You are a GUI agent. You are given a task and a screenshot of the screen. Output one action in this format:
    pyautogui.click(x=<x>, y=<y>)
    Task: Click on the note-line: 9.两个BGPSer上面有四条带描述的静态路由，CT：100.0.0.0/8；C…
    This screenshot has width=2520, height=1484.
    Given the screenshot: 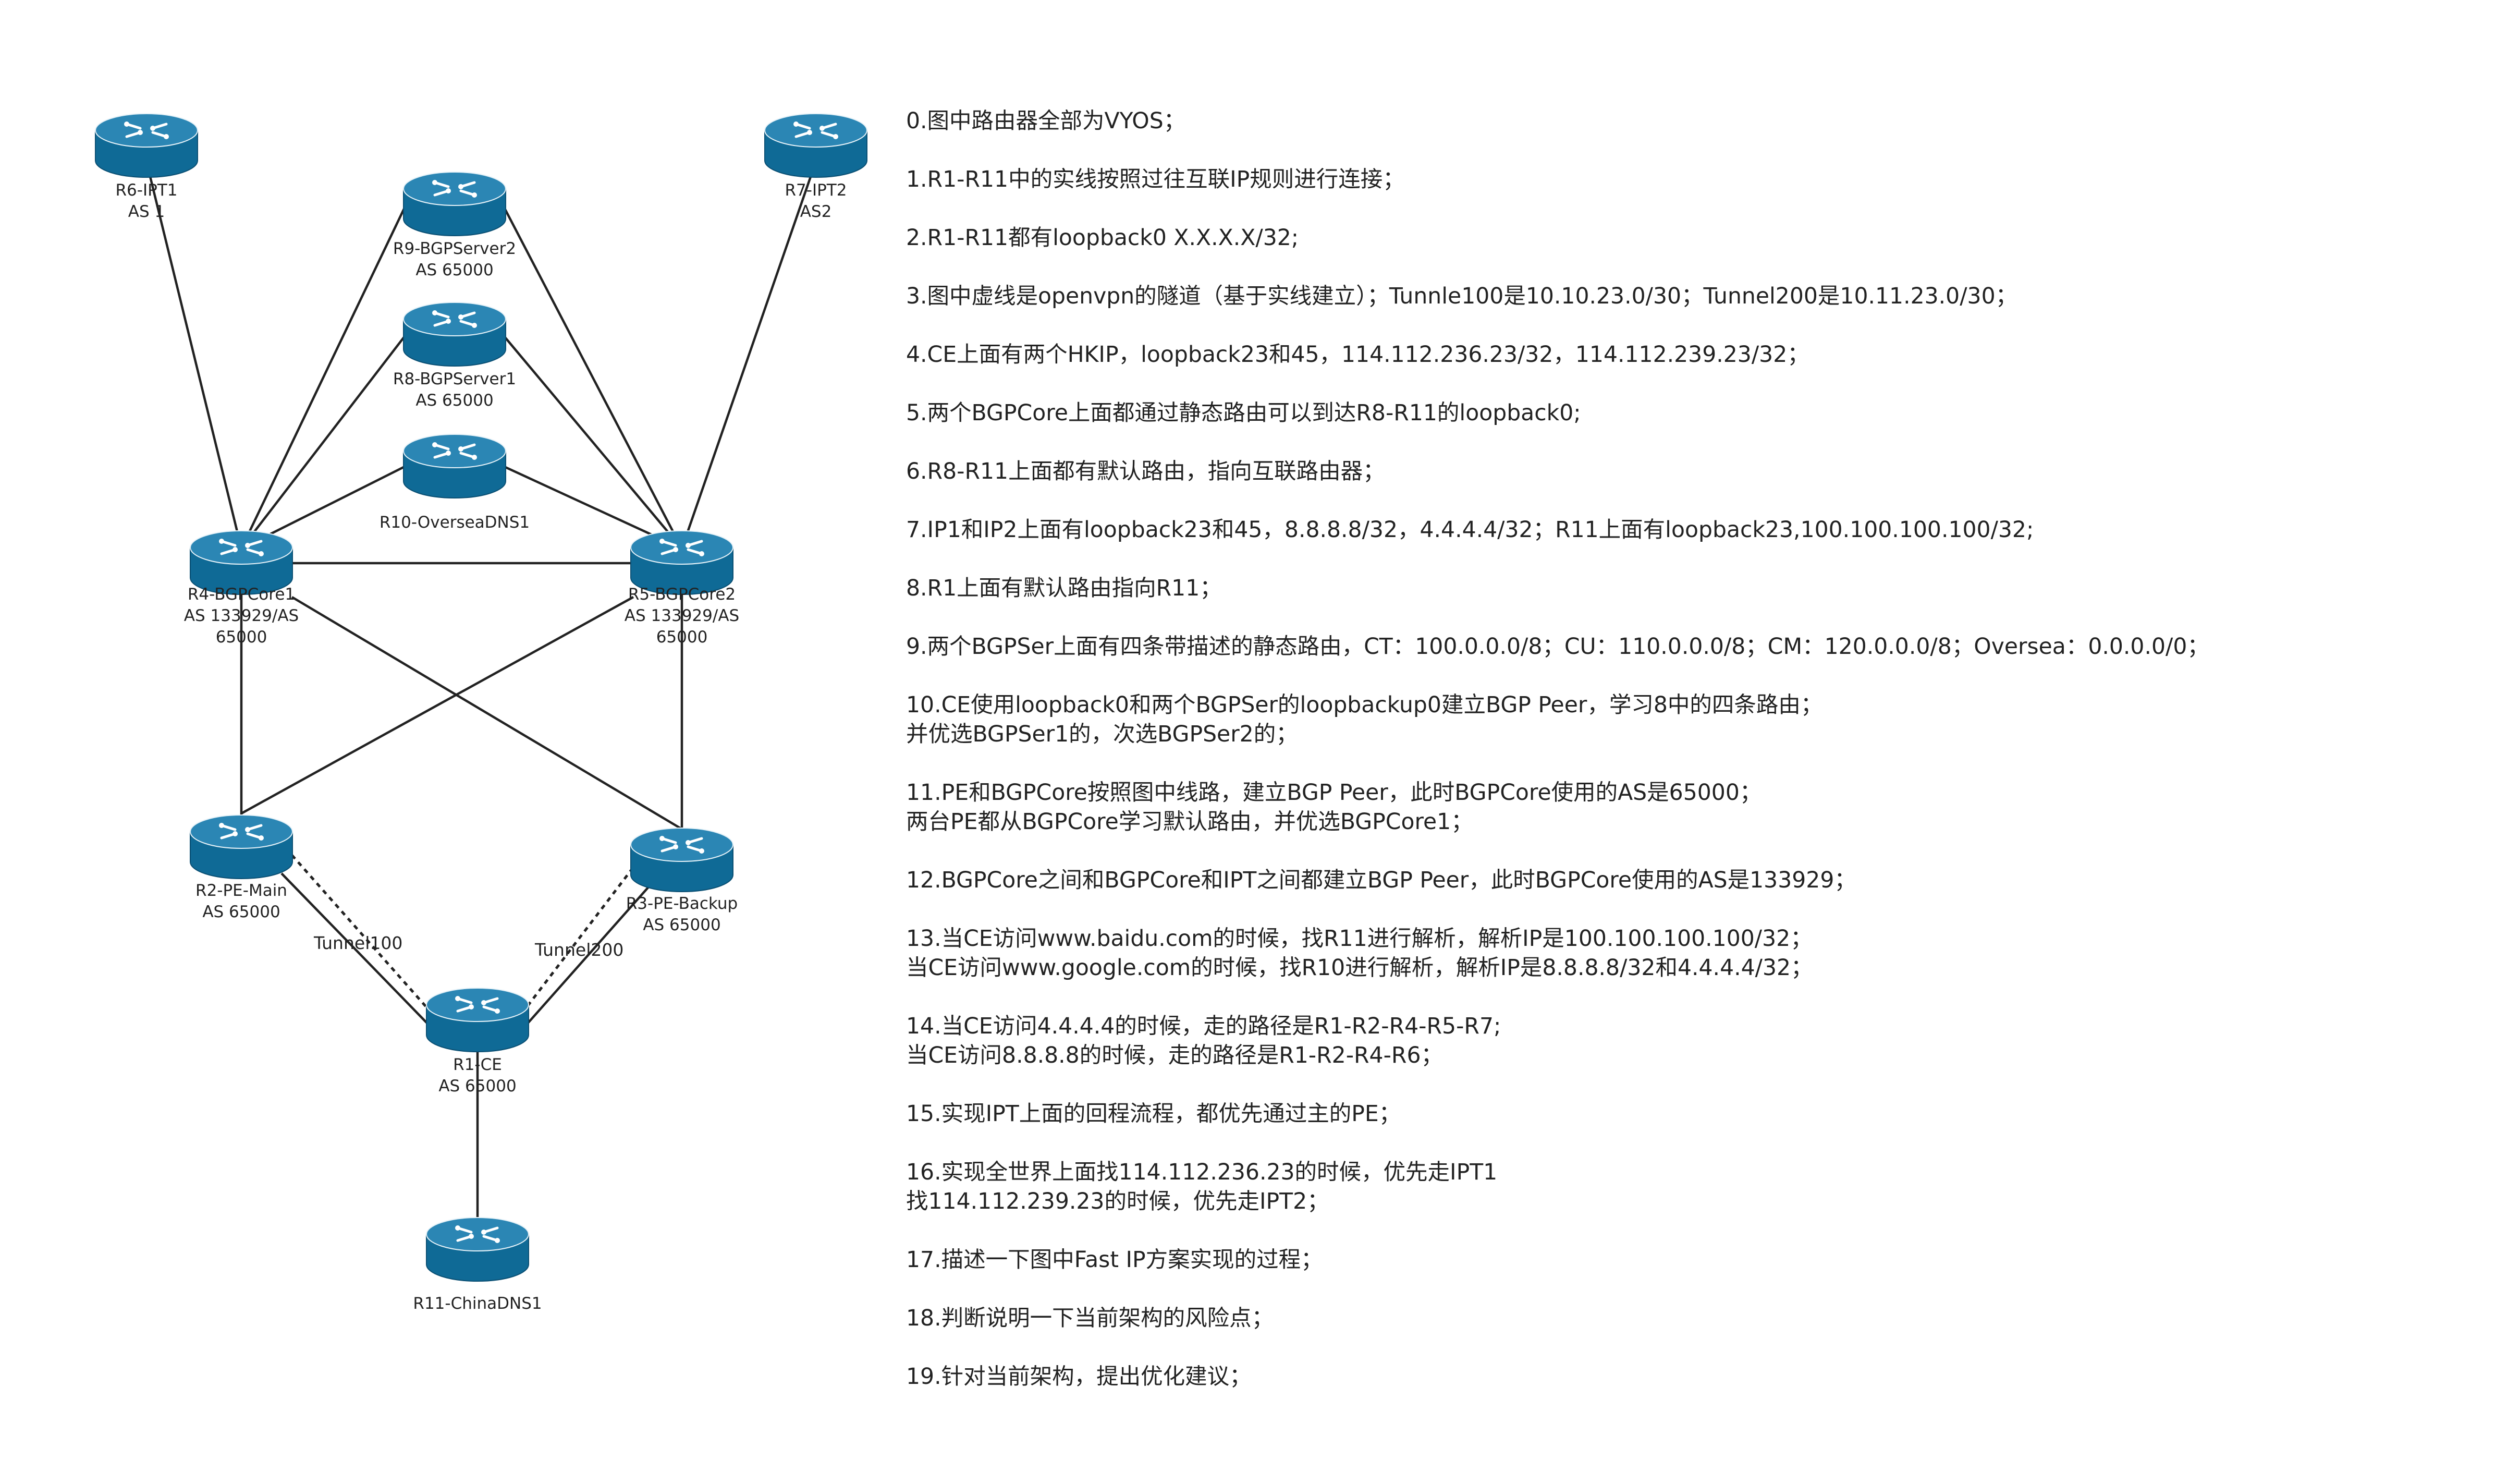 What is the action you would take?
    pyautogui.click(x=1558, y=647)
    